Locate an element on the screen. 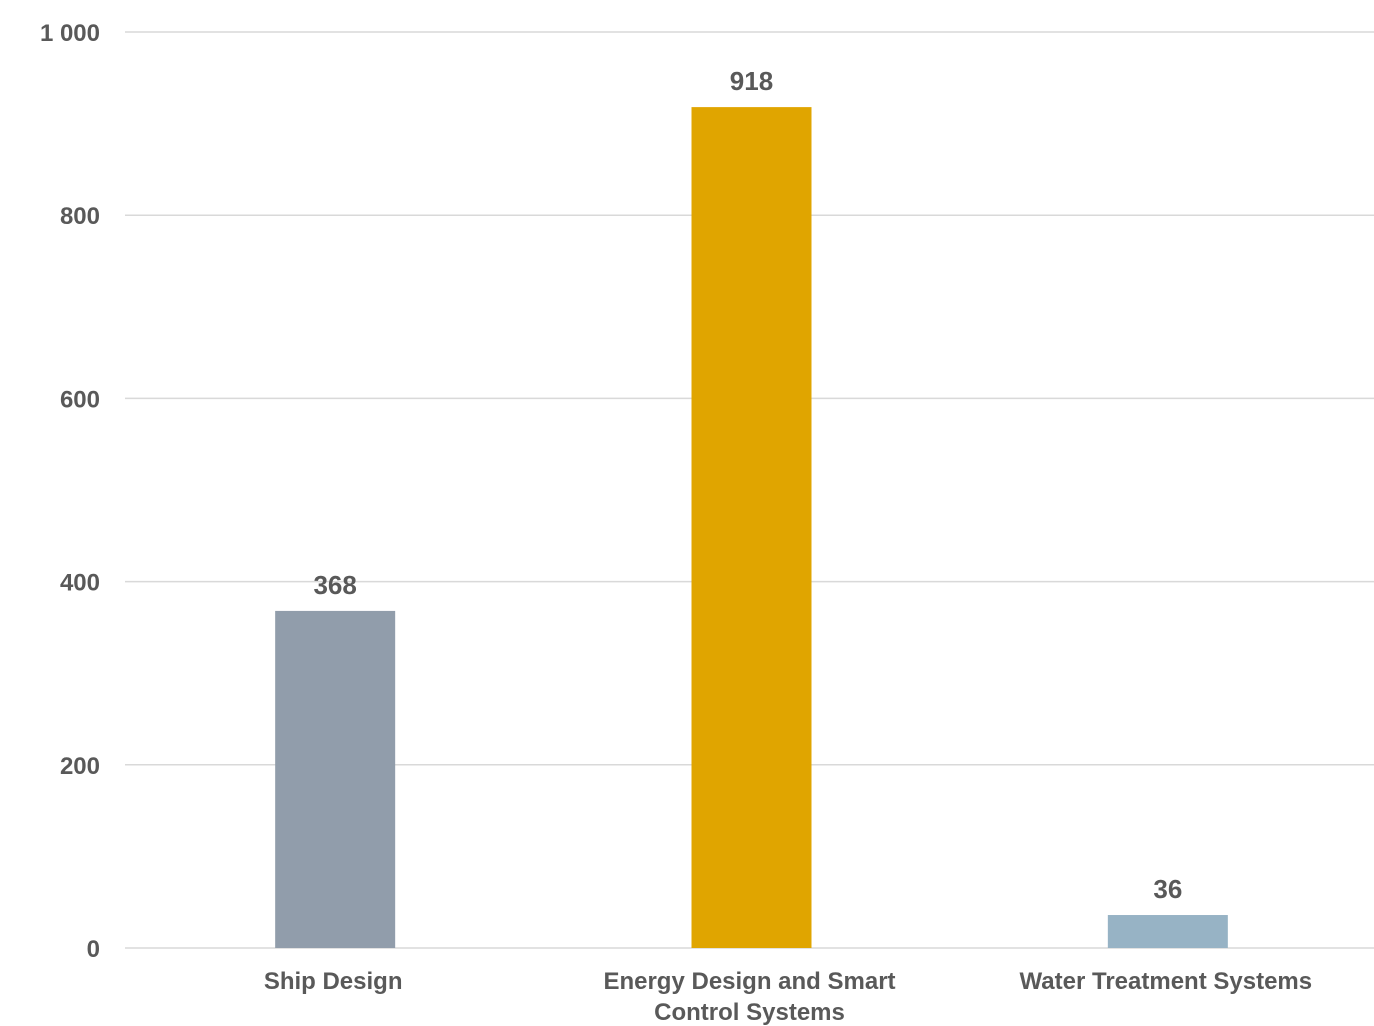  y-tick-label-1000: 1 000 is located at coordinates (70, 33).